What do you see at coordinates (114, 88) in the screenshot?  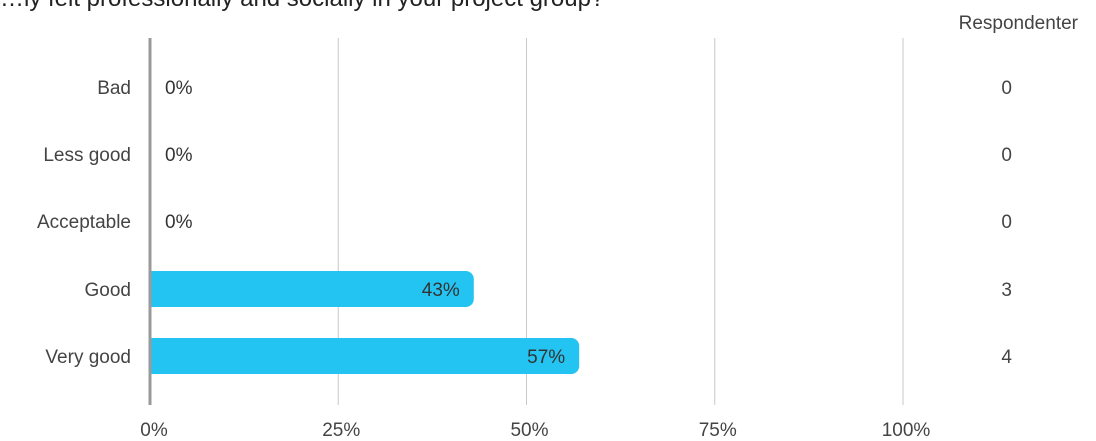 I see `category-label: Bad` at bounding box center [114, 88].